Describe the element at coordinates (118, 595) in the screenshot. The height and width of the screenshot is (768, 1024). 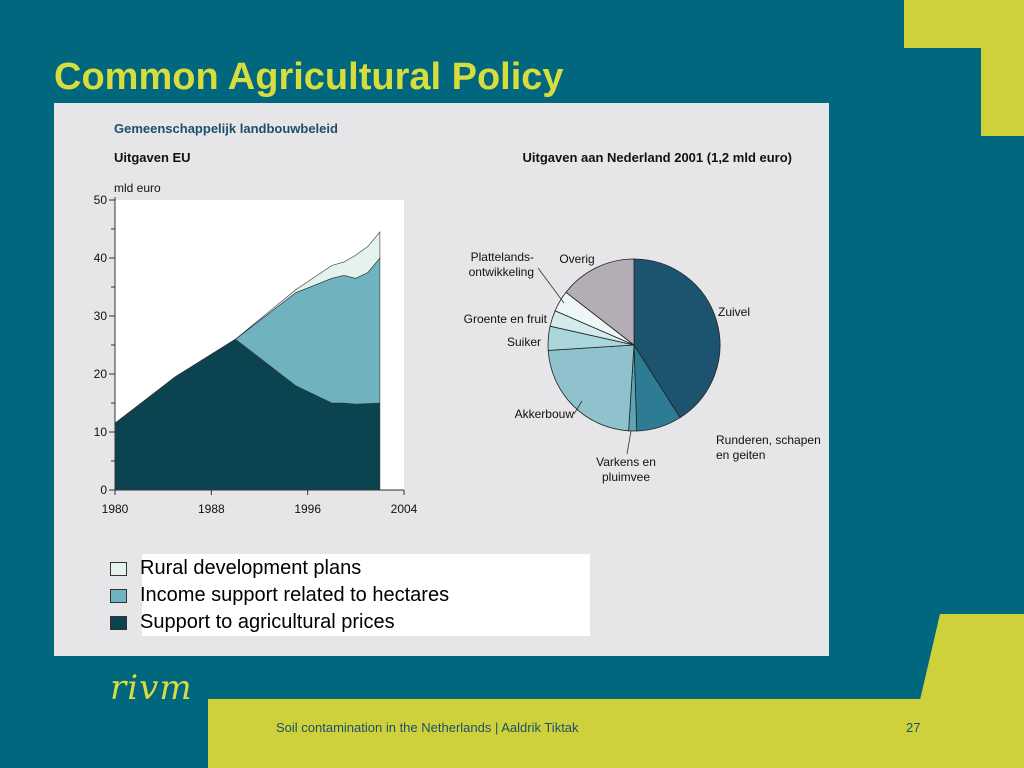
I see `legend-swatch-income-support` at that location.